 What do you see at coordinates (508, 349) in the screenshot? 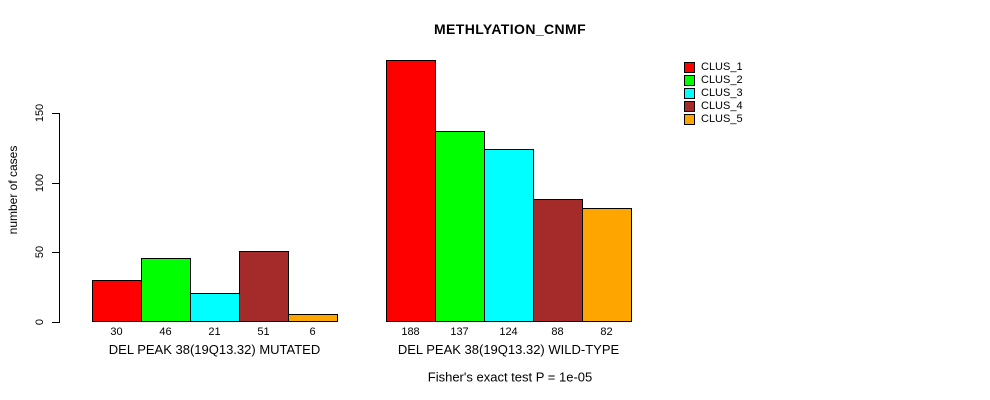
I see `group-axis-label: DEL PEAK 38(19Q13.32) WILD-TYPE` at bounding box center [508, 349].